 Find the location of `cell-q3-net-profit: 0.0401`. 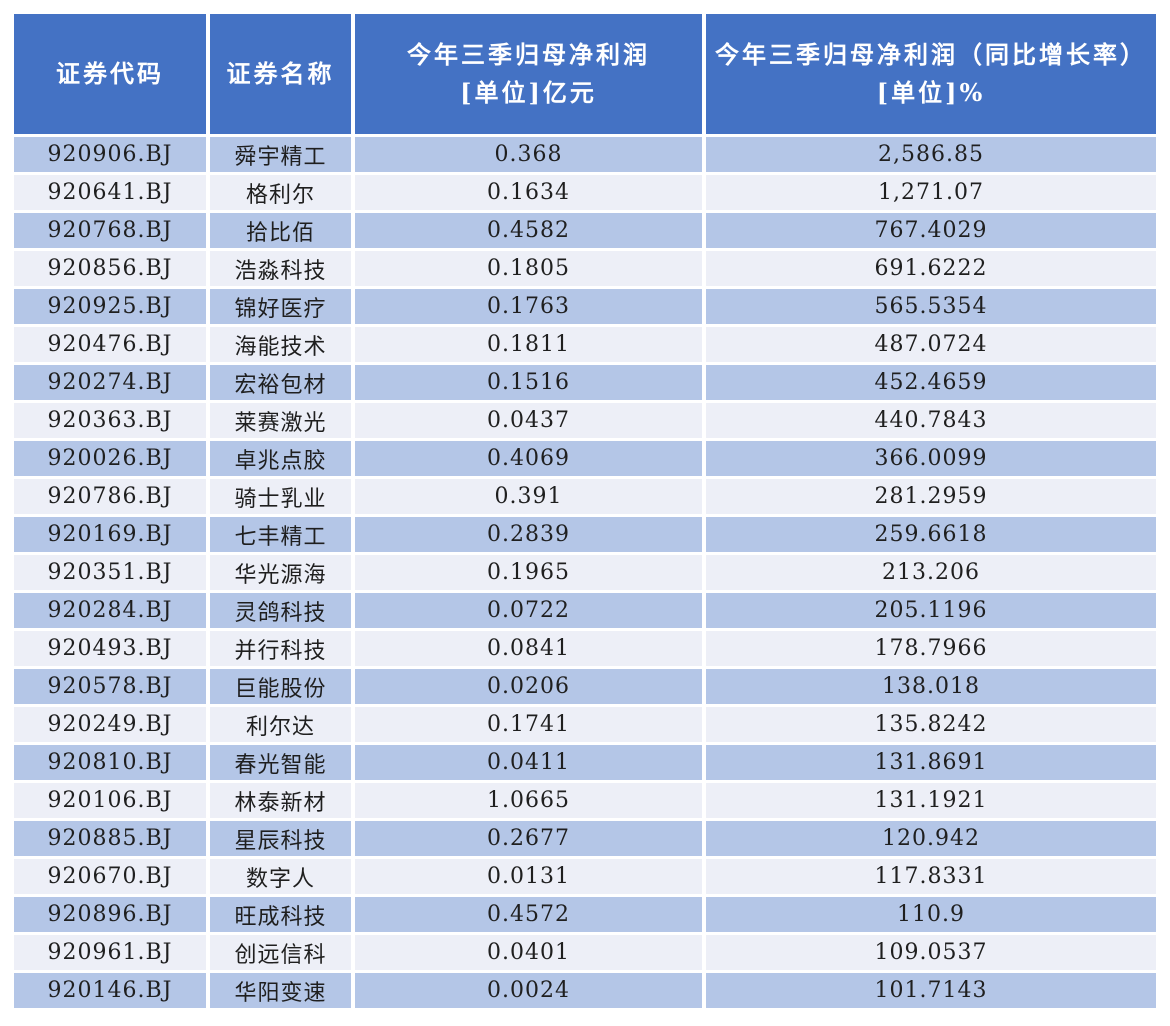

cell-q3-net-profit: 0.0401 is located at coordinates (528, 952).